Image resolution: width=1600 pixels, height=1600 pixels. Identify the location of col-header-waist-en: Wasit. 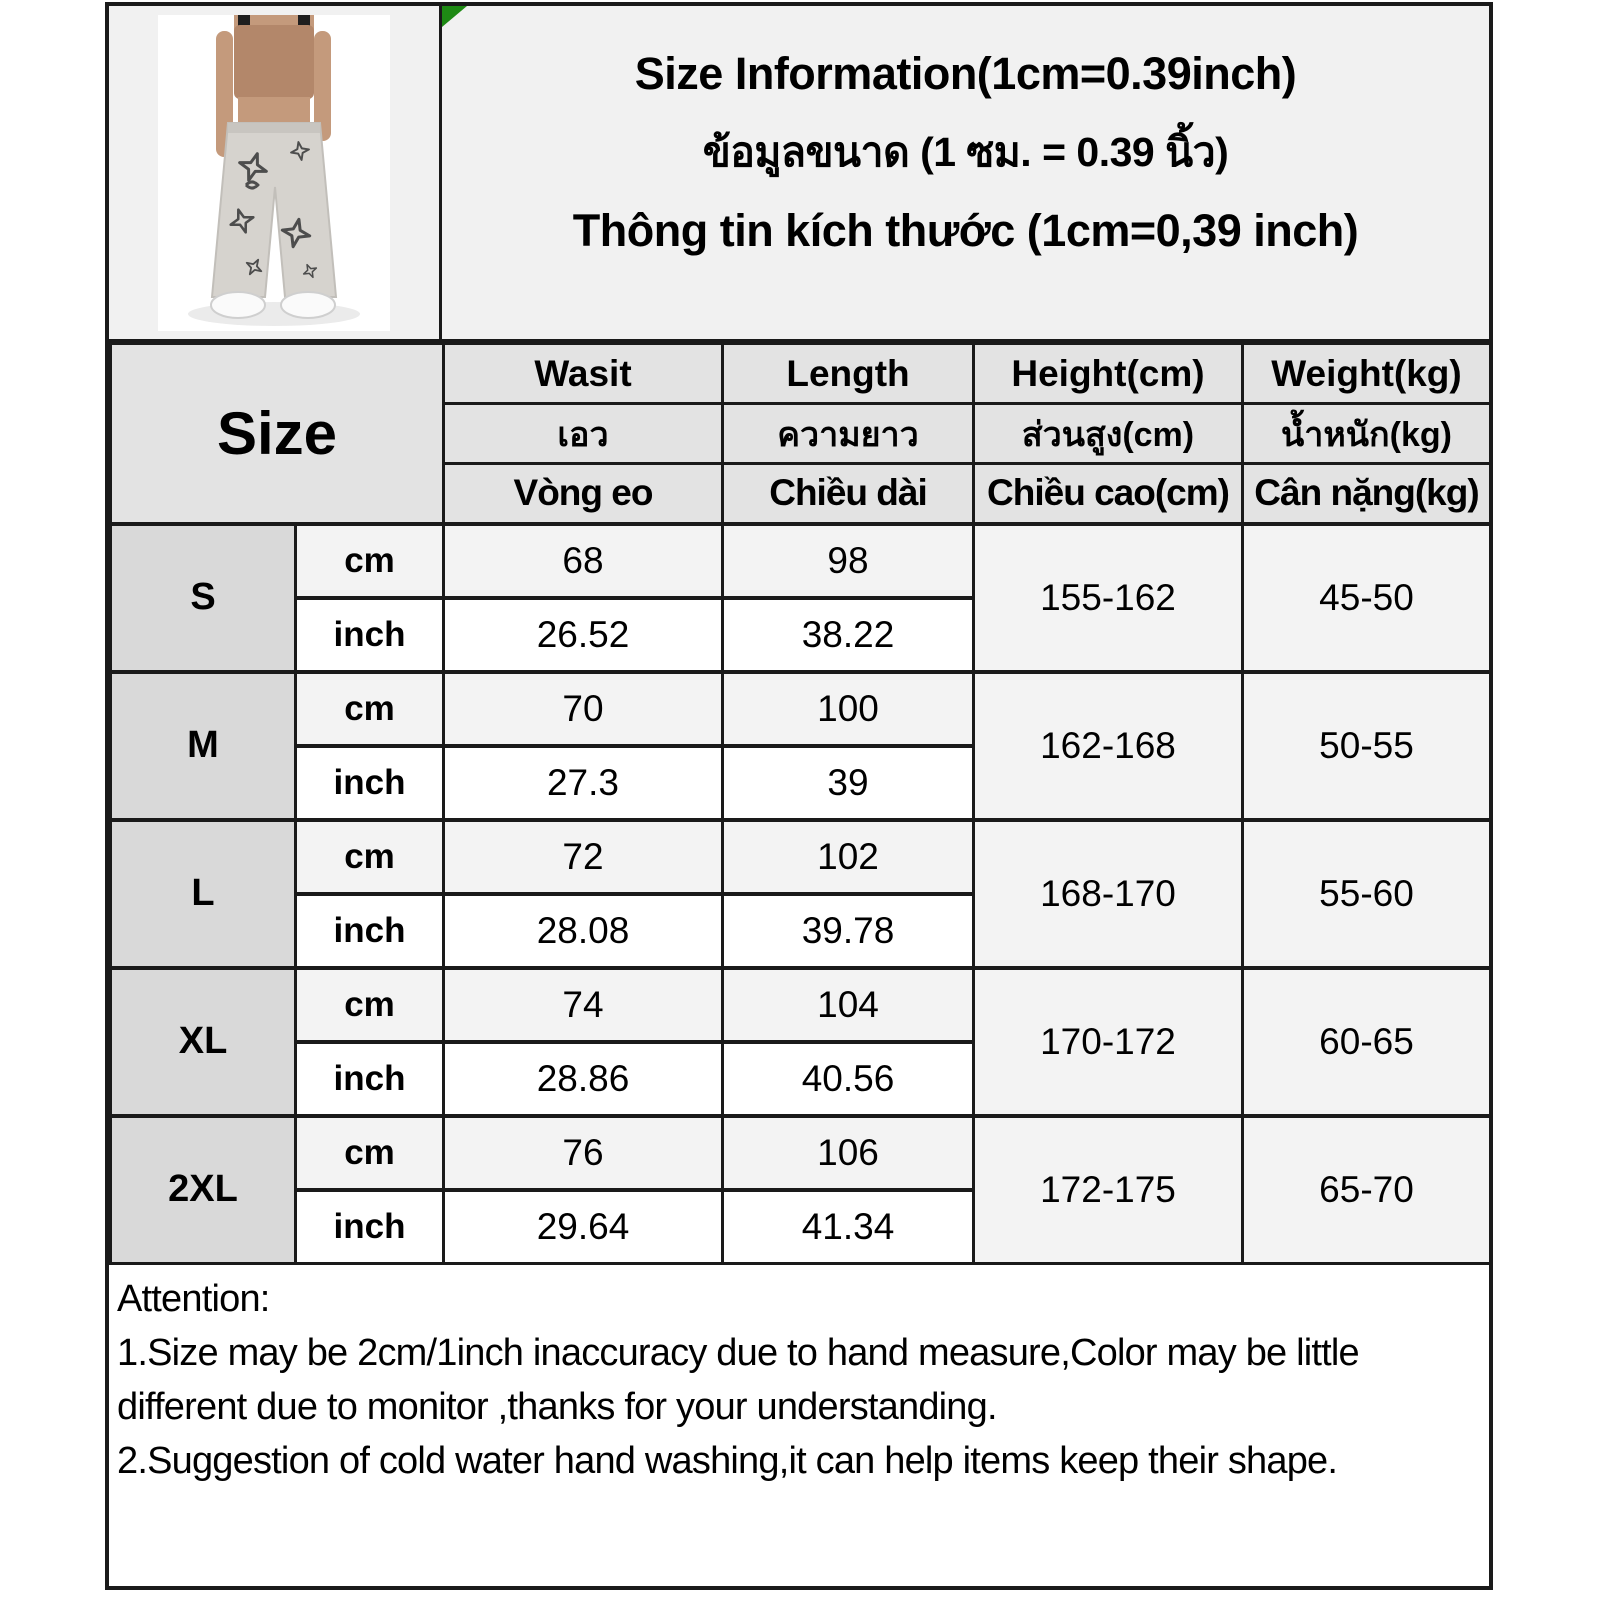
(583, 373).